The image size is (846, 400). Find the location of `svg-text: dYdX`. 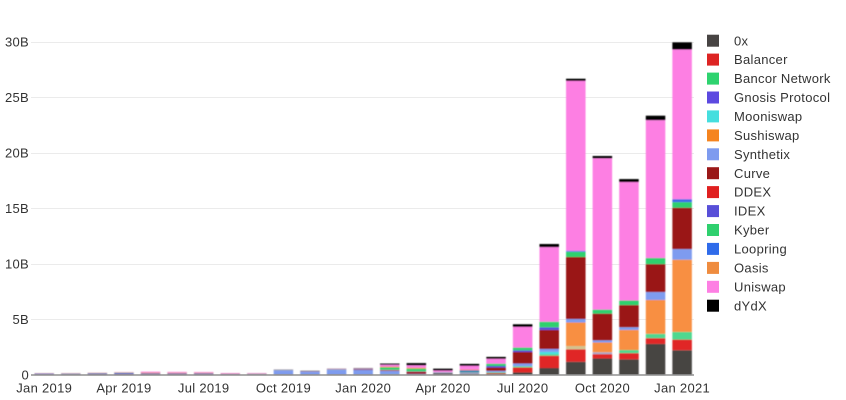

svg-text: dYdX is located at coordinates (750, 305).